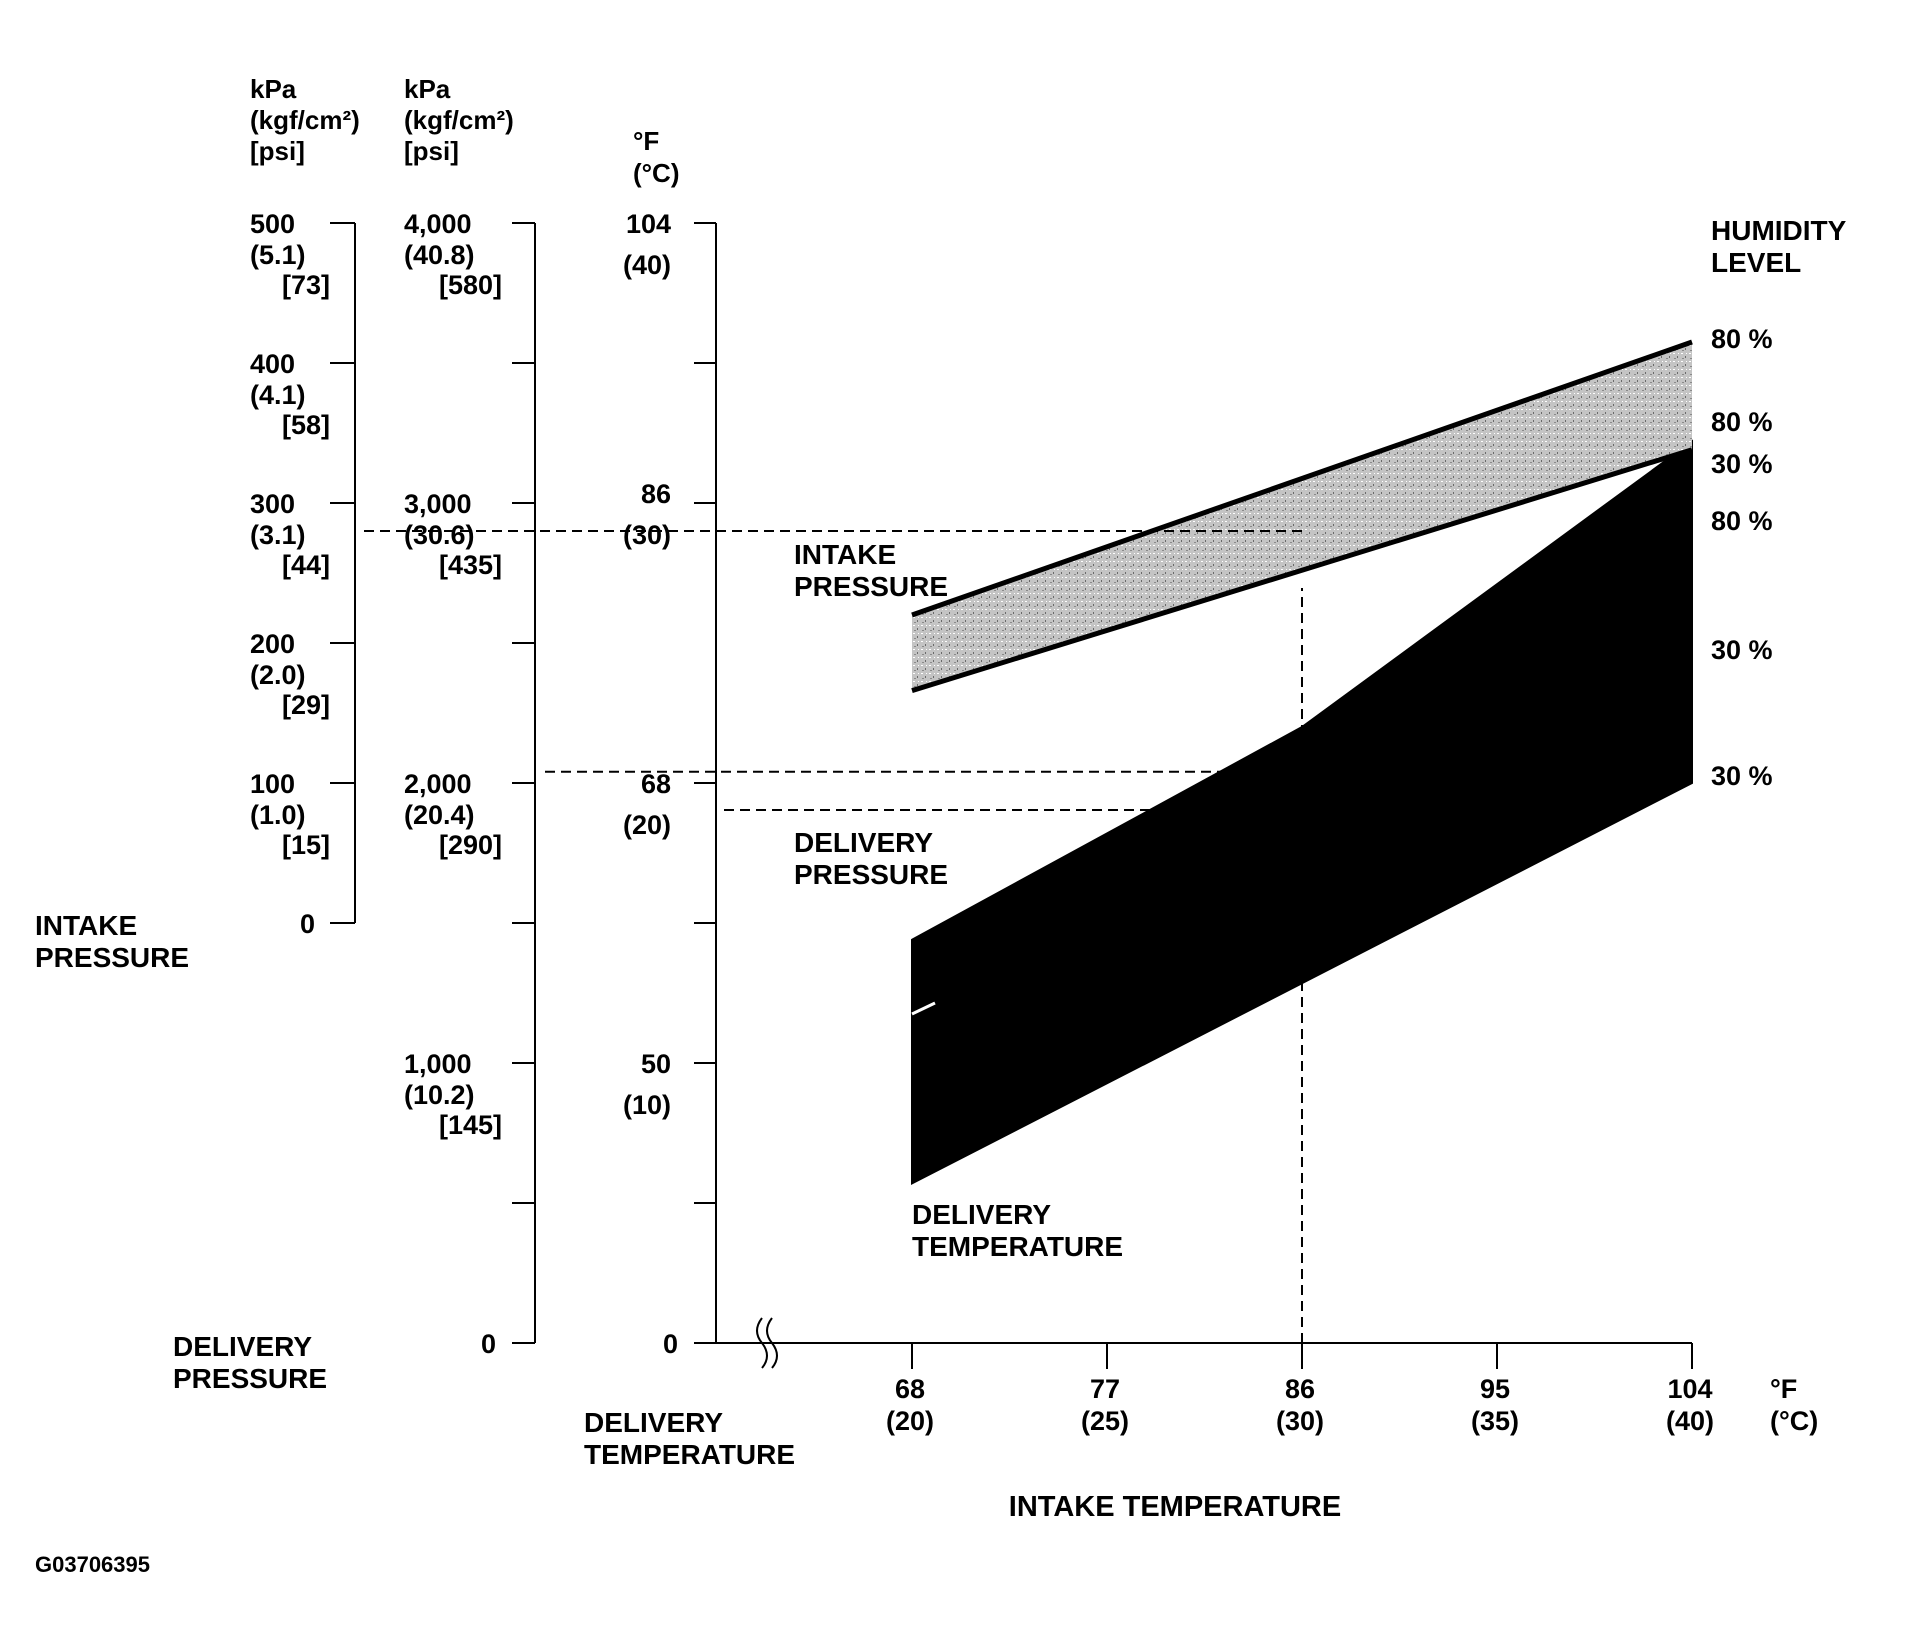 This screenshot has width=1907, height=1639. What do you see at coordinates (653, 1422) in the screenshot?
I see `delivery-temperature-axis-title: DELIVERY` at bounding box center [653, 1422].